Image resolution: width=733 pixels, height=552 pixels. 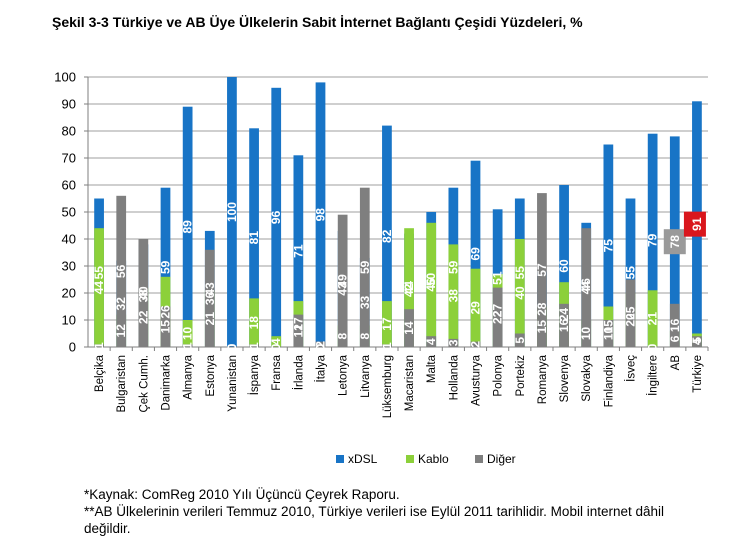 I want to click on x-tick-label: Slovenya, so click(x=565, y=378).